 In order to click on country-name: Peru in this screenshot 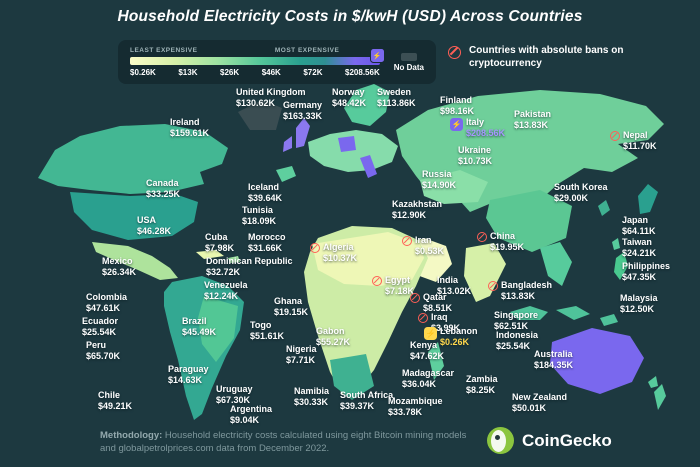, I will do `click(96, 345)`.